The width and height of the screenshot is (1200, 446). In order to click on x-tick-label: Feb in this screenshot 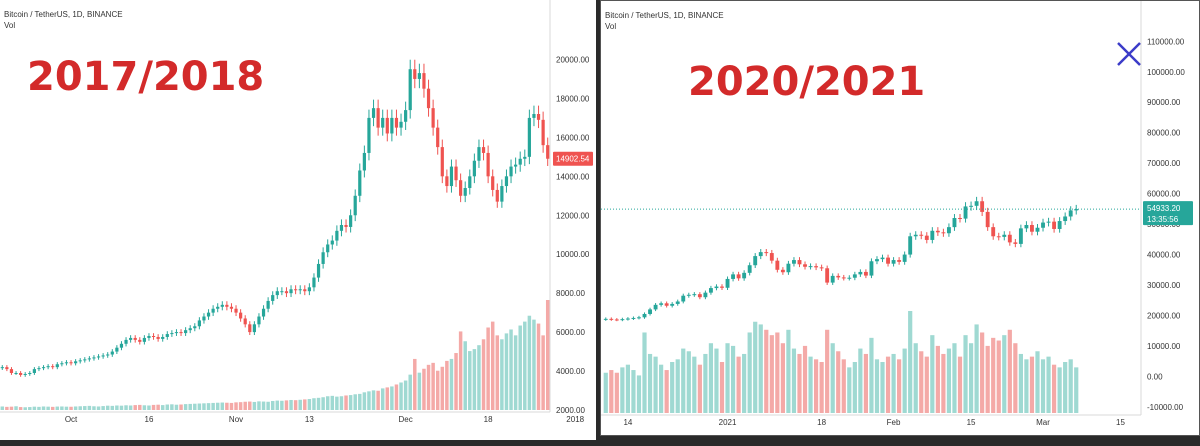, I will do `click(894, 422)`.